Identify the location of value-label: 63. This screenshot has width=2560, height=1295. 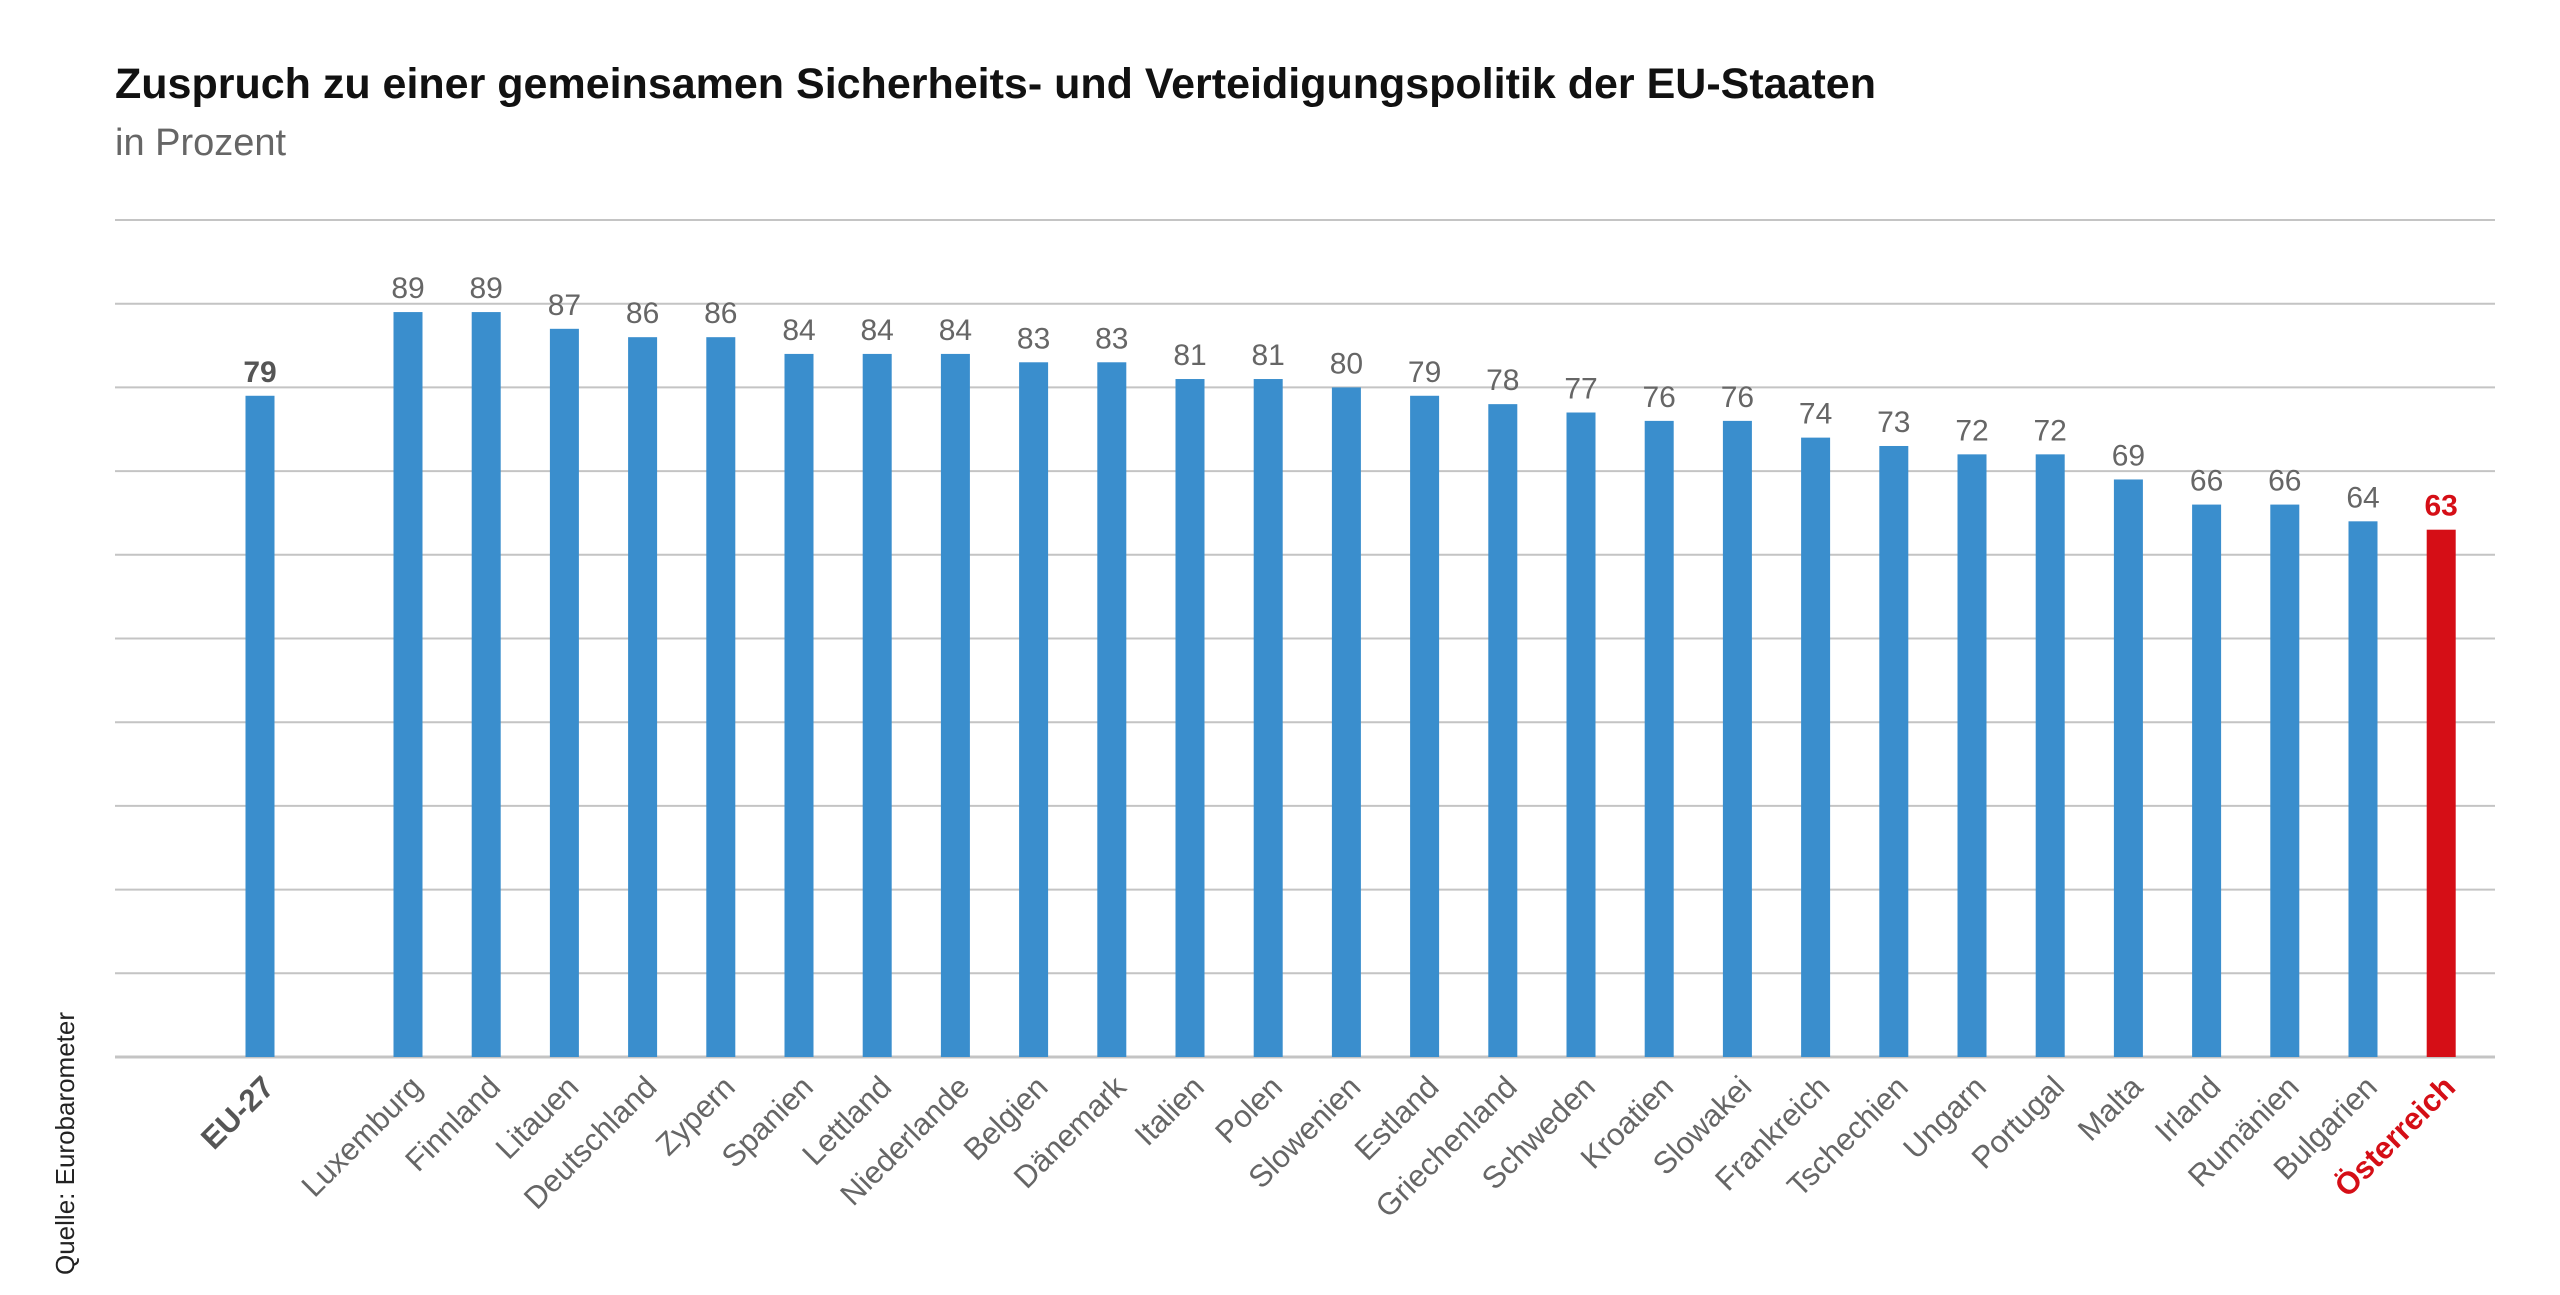
(2441, 506).